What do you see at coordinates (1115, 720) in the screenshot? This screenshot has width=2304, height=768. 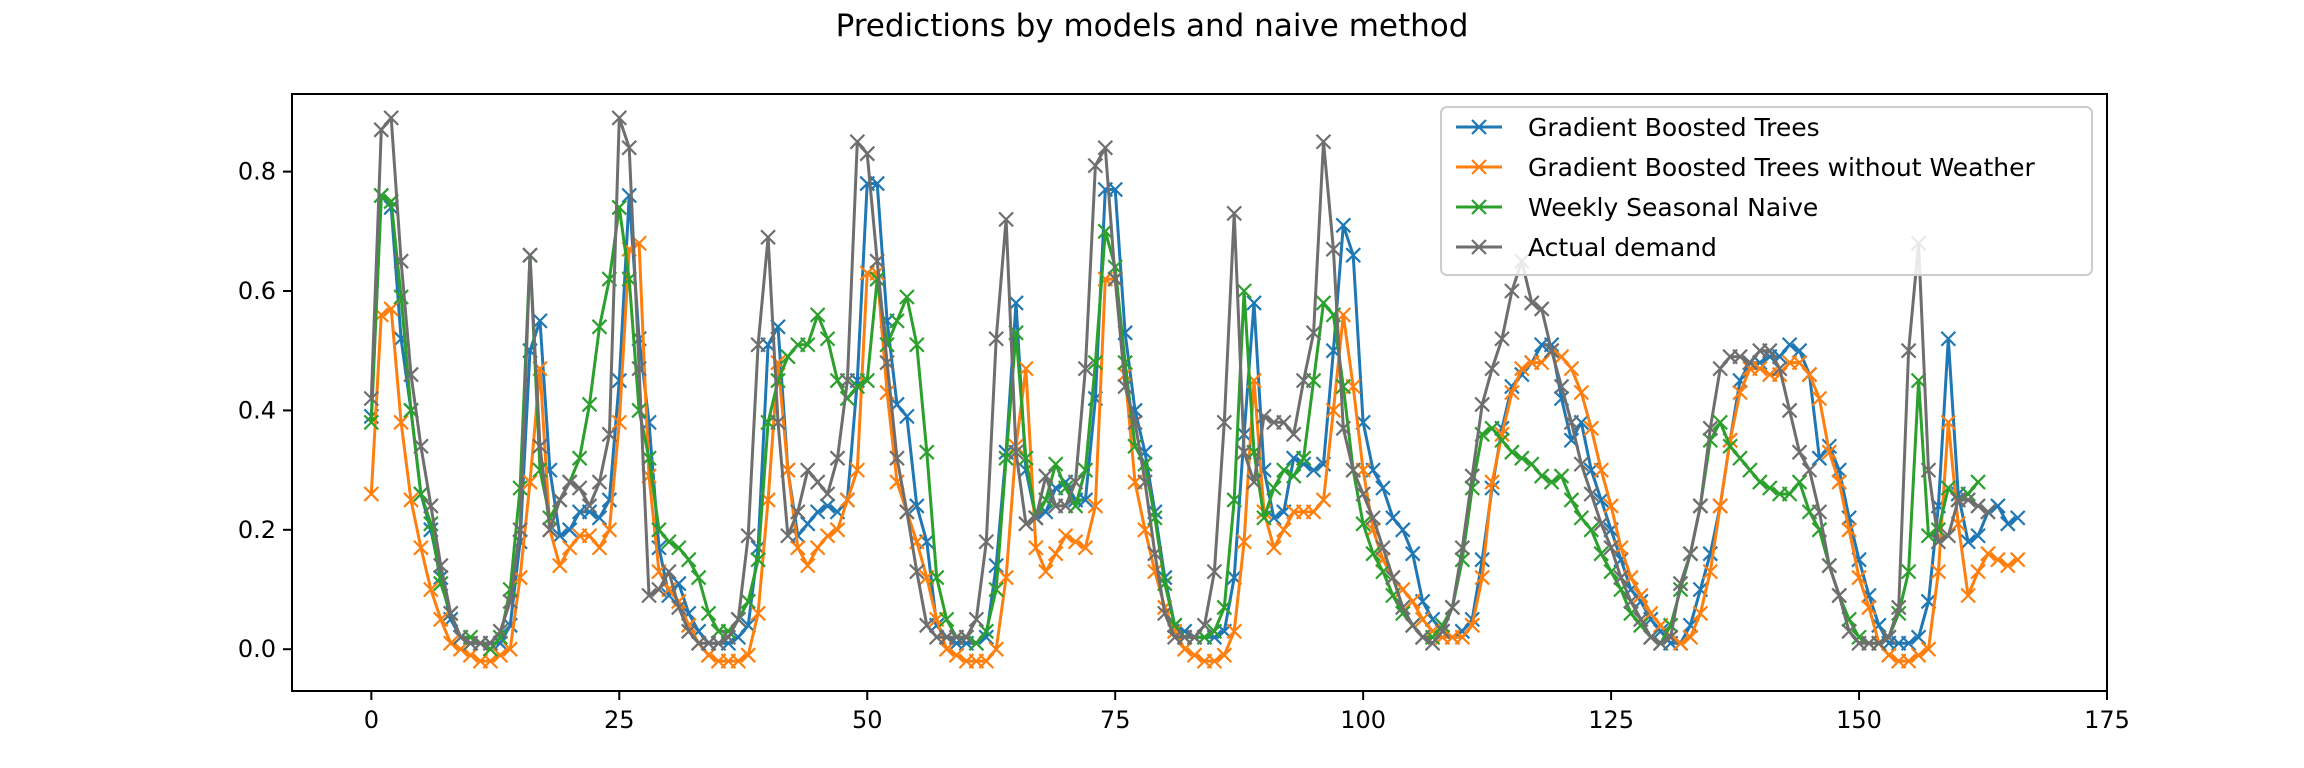 I see `x-tick-label: 75` at bounding box center [1115, 720].